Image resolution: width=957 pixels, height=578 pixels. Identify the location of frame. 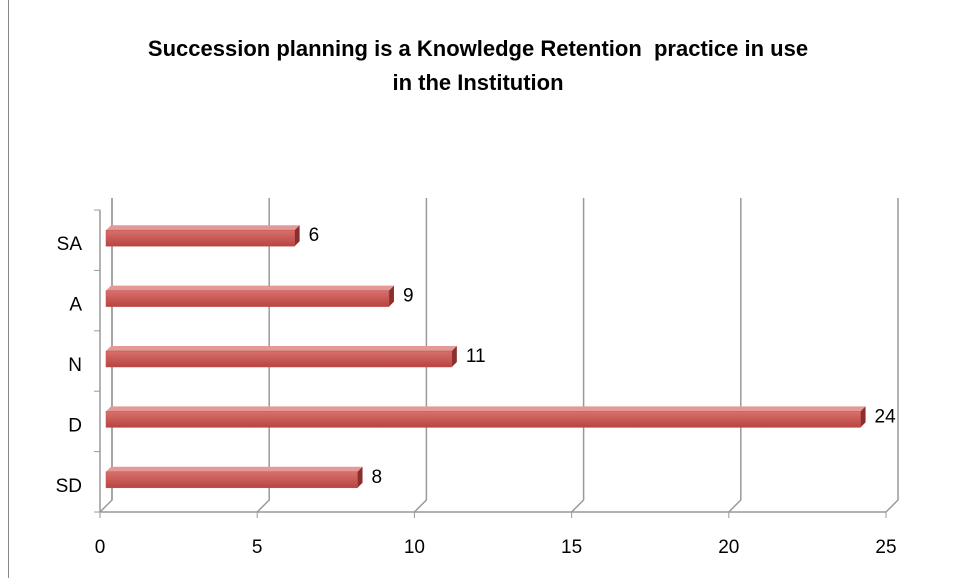
(8, 289).